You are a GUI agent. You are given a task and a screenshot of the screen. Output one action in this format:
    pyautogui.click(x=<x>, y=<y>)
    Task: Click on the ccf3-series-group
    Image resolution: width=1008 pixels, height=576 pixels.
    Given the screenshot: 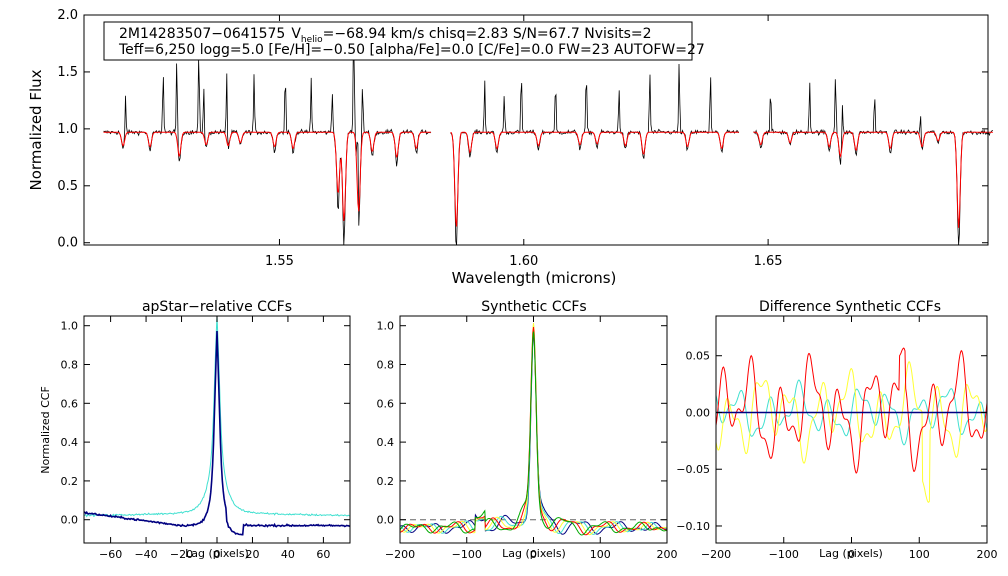 What is the action you would take?
    pyautogui.click(x=851, y=425)
    